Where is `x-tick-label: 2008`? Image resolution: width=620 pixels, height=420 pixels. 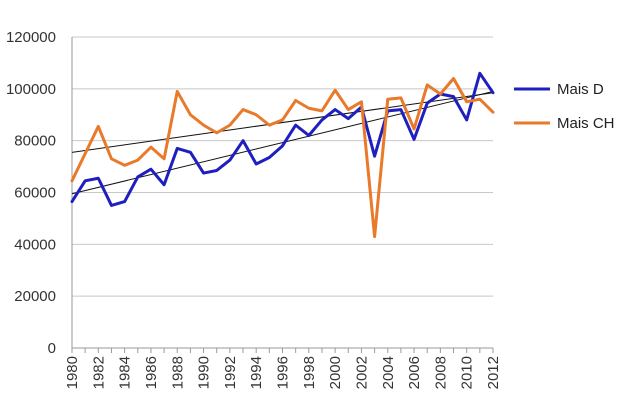
x-tick-label: 2008 is located at coordinates (440, 372).